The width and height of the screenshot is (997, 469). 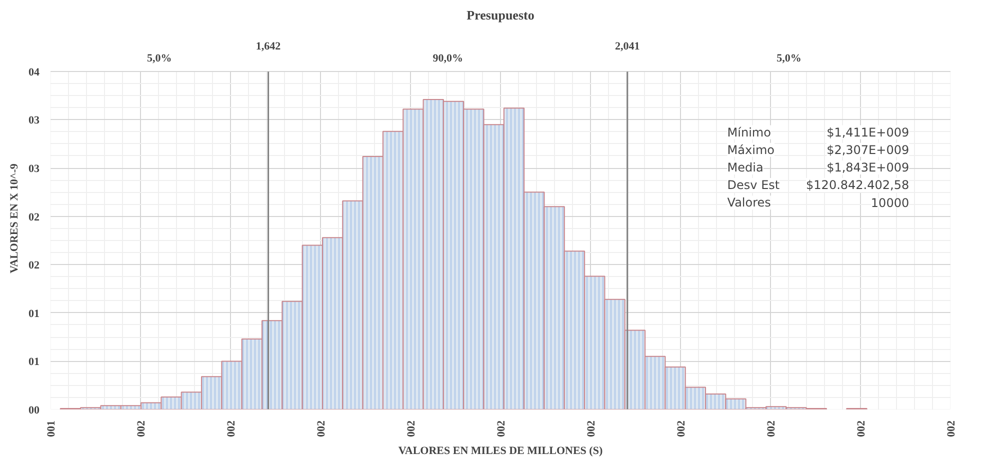 I want to click on annotation: $120.842.402,58, so click(x=858, y=185).